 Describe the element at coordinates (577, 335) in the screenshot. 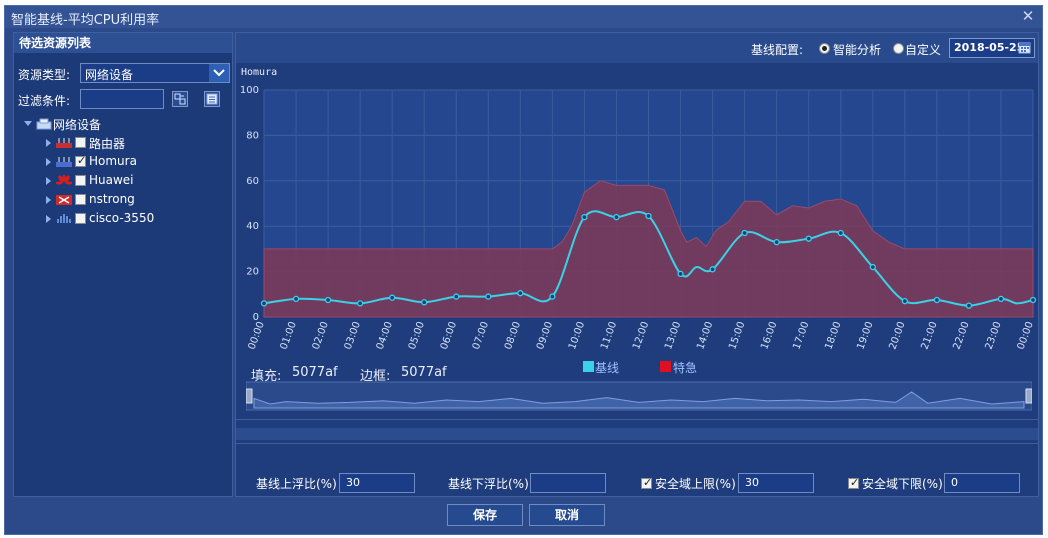

I see `x-tick-label: 10:00` at that location.